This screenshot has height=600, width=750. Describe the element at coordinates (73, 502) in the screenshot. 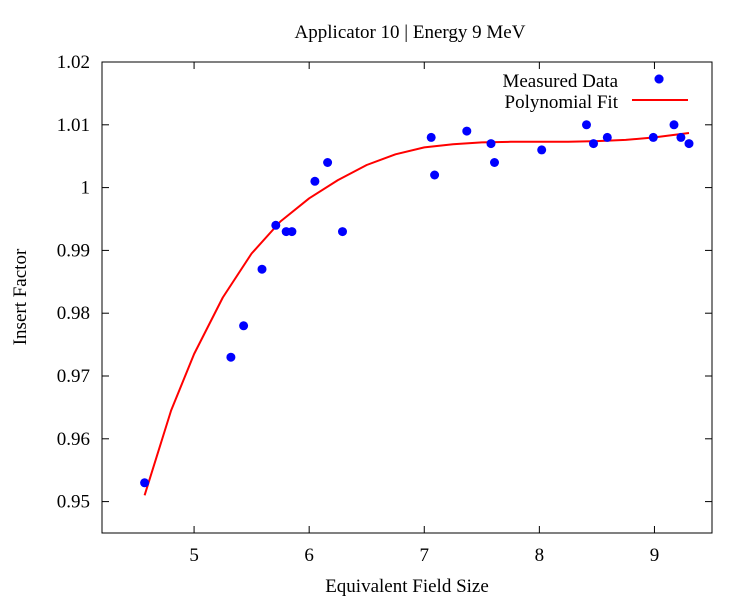

I see `y-tick-label: 0.95` at that location.